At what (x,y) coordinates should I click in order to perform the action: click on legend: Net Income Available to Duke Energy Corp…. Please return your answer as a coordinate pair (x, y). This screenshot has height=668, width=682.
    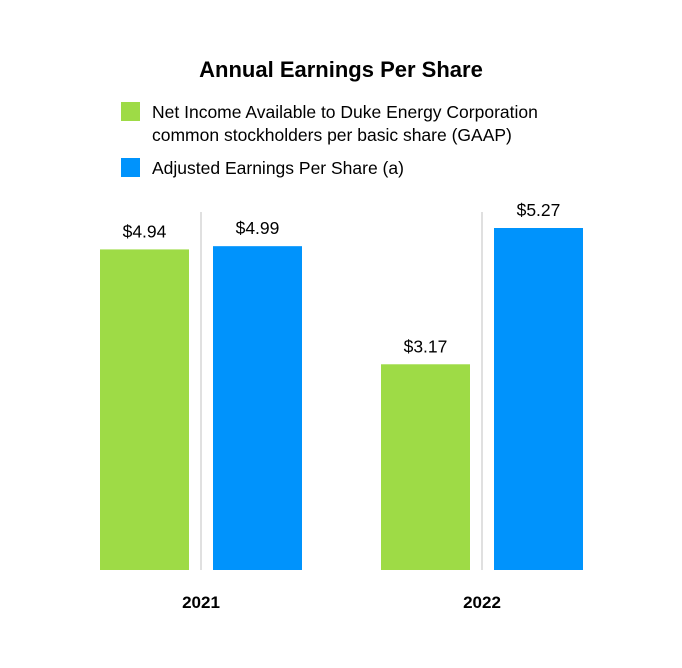
    Looking at the image, I should click on (356, 145).